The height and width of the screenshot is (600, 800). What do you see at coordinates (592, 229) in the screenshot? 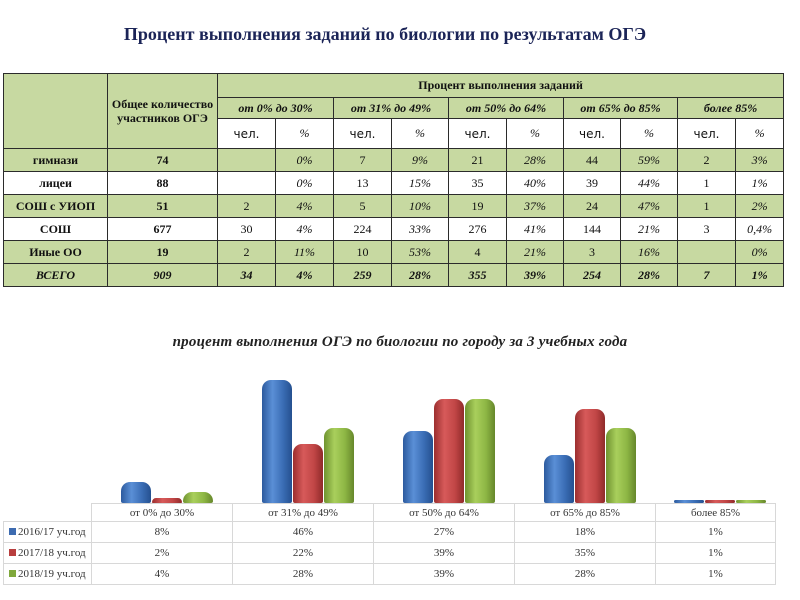
I see `cell-count: 144` at bounding box center [592, 229].